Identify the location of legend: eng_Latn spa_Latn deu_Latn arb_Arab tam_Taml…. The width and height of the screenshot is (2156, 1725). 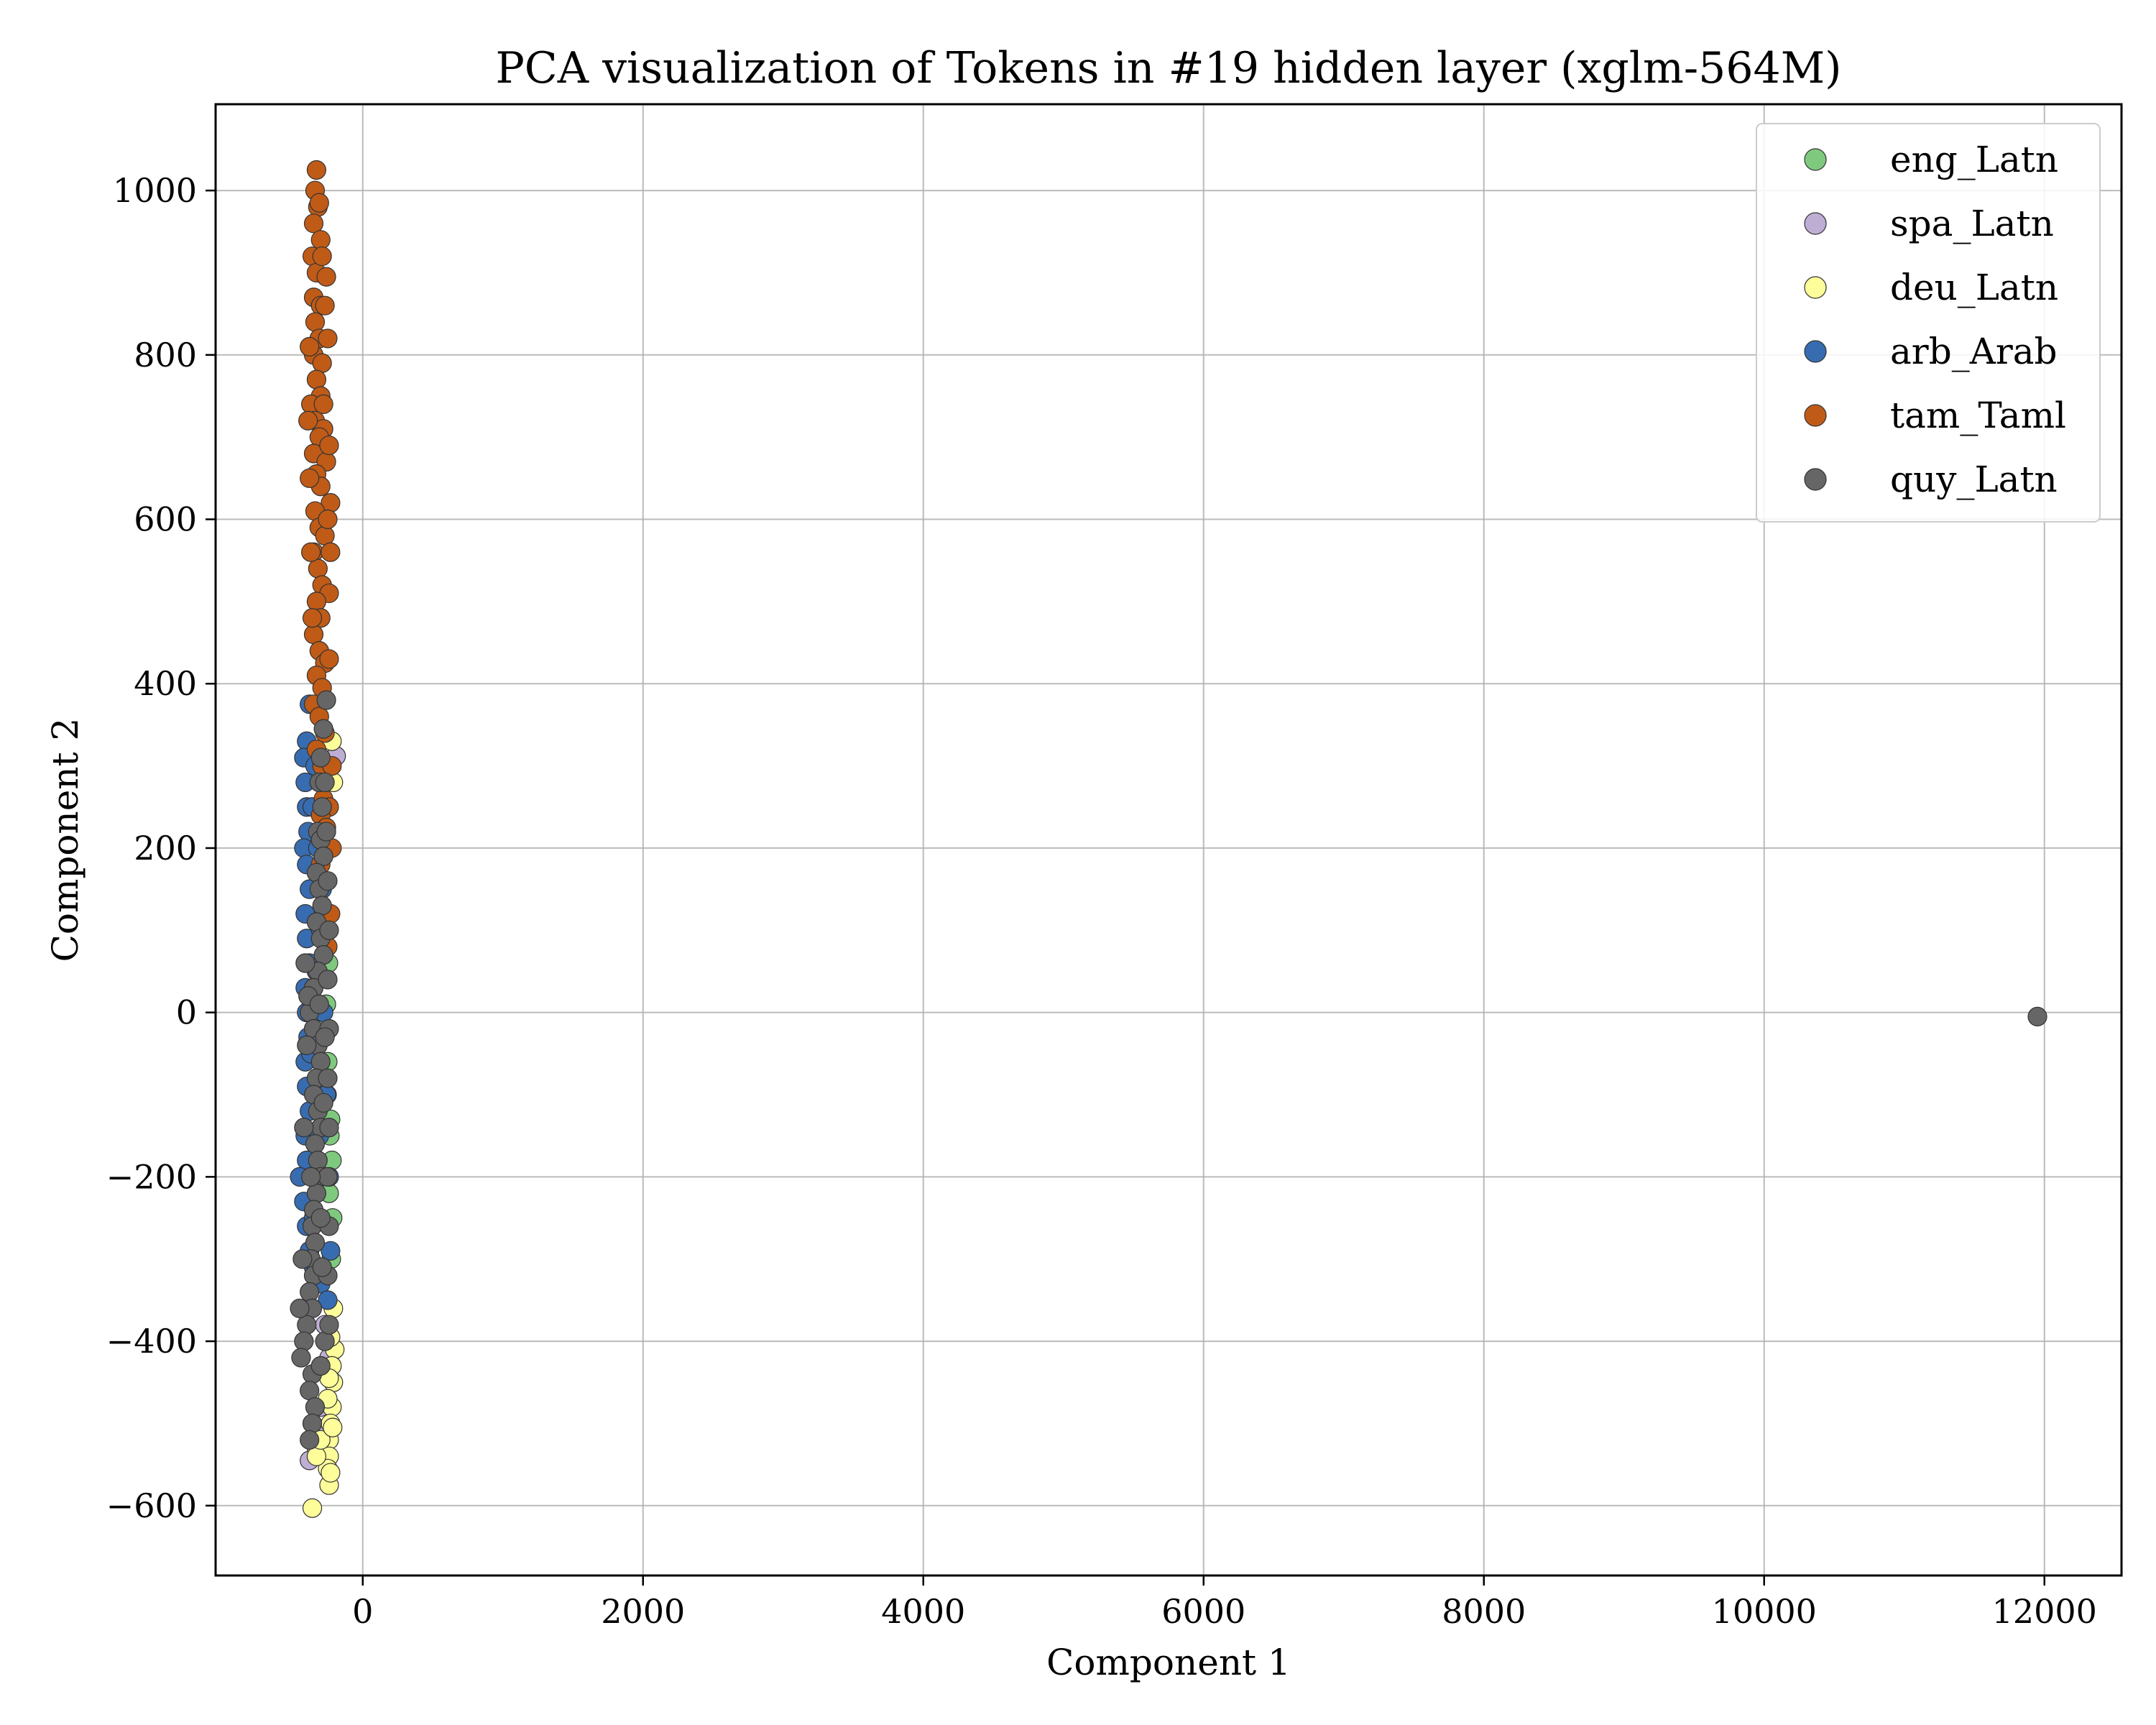
(1929, 323).